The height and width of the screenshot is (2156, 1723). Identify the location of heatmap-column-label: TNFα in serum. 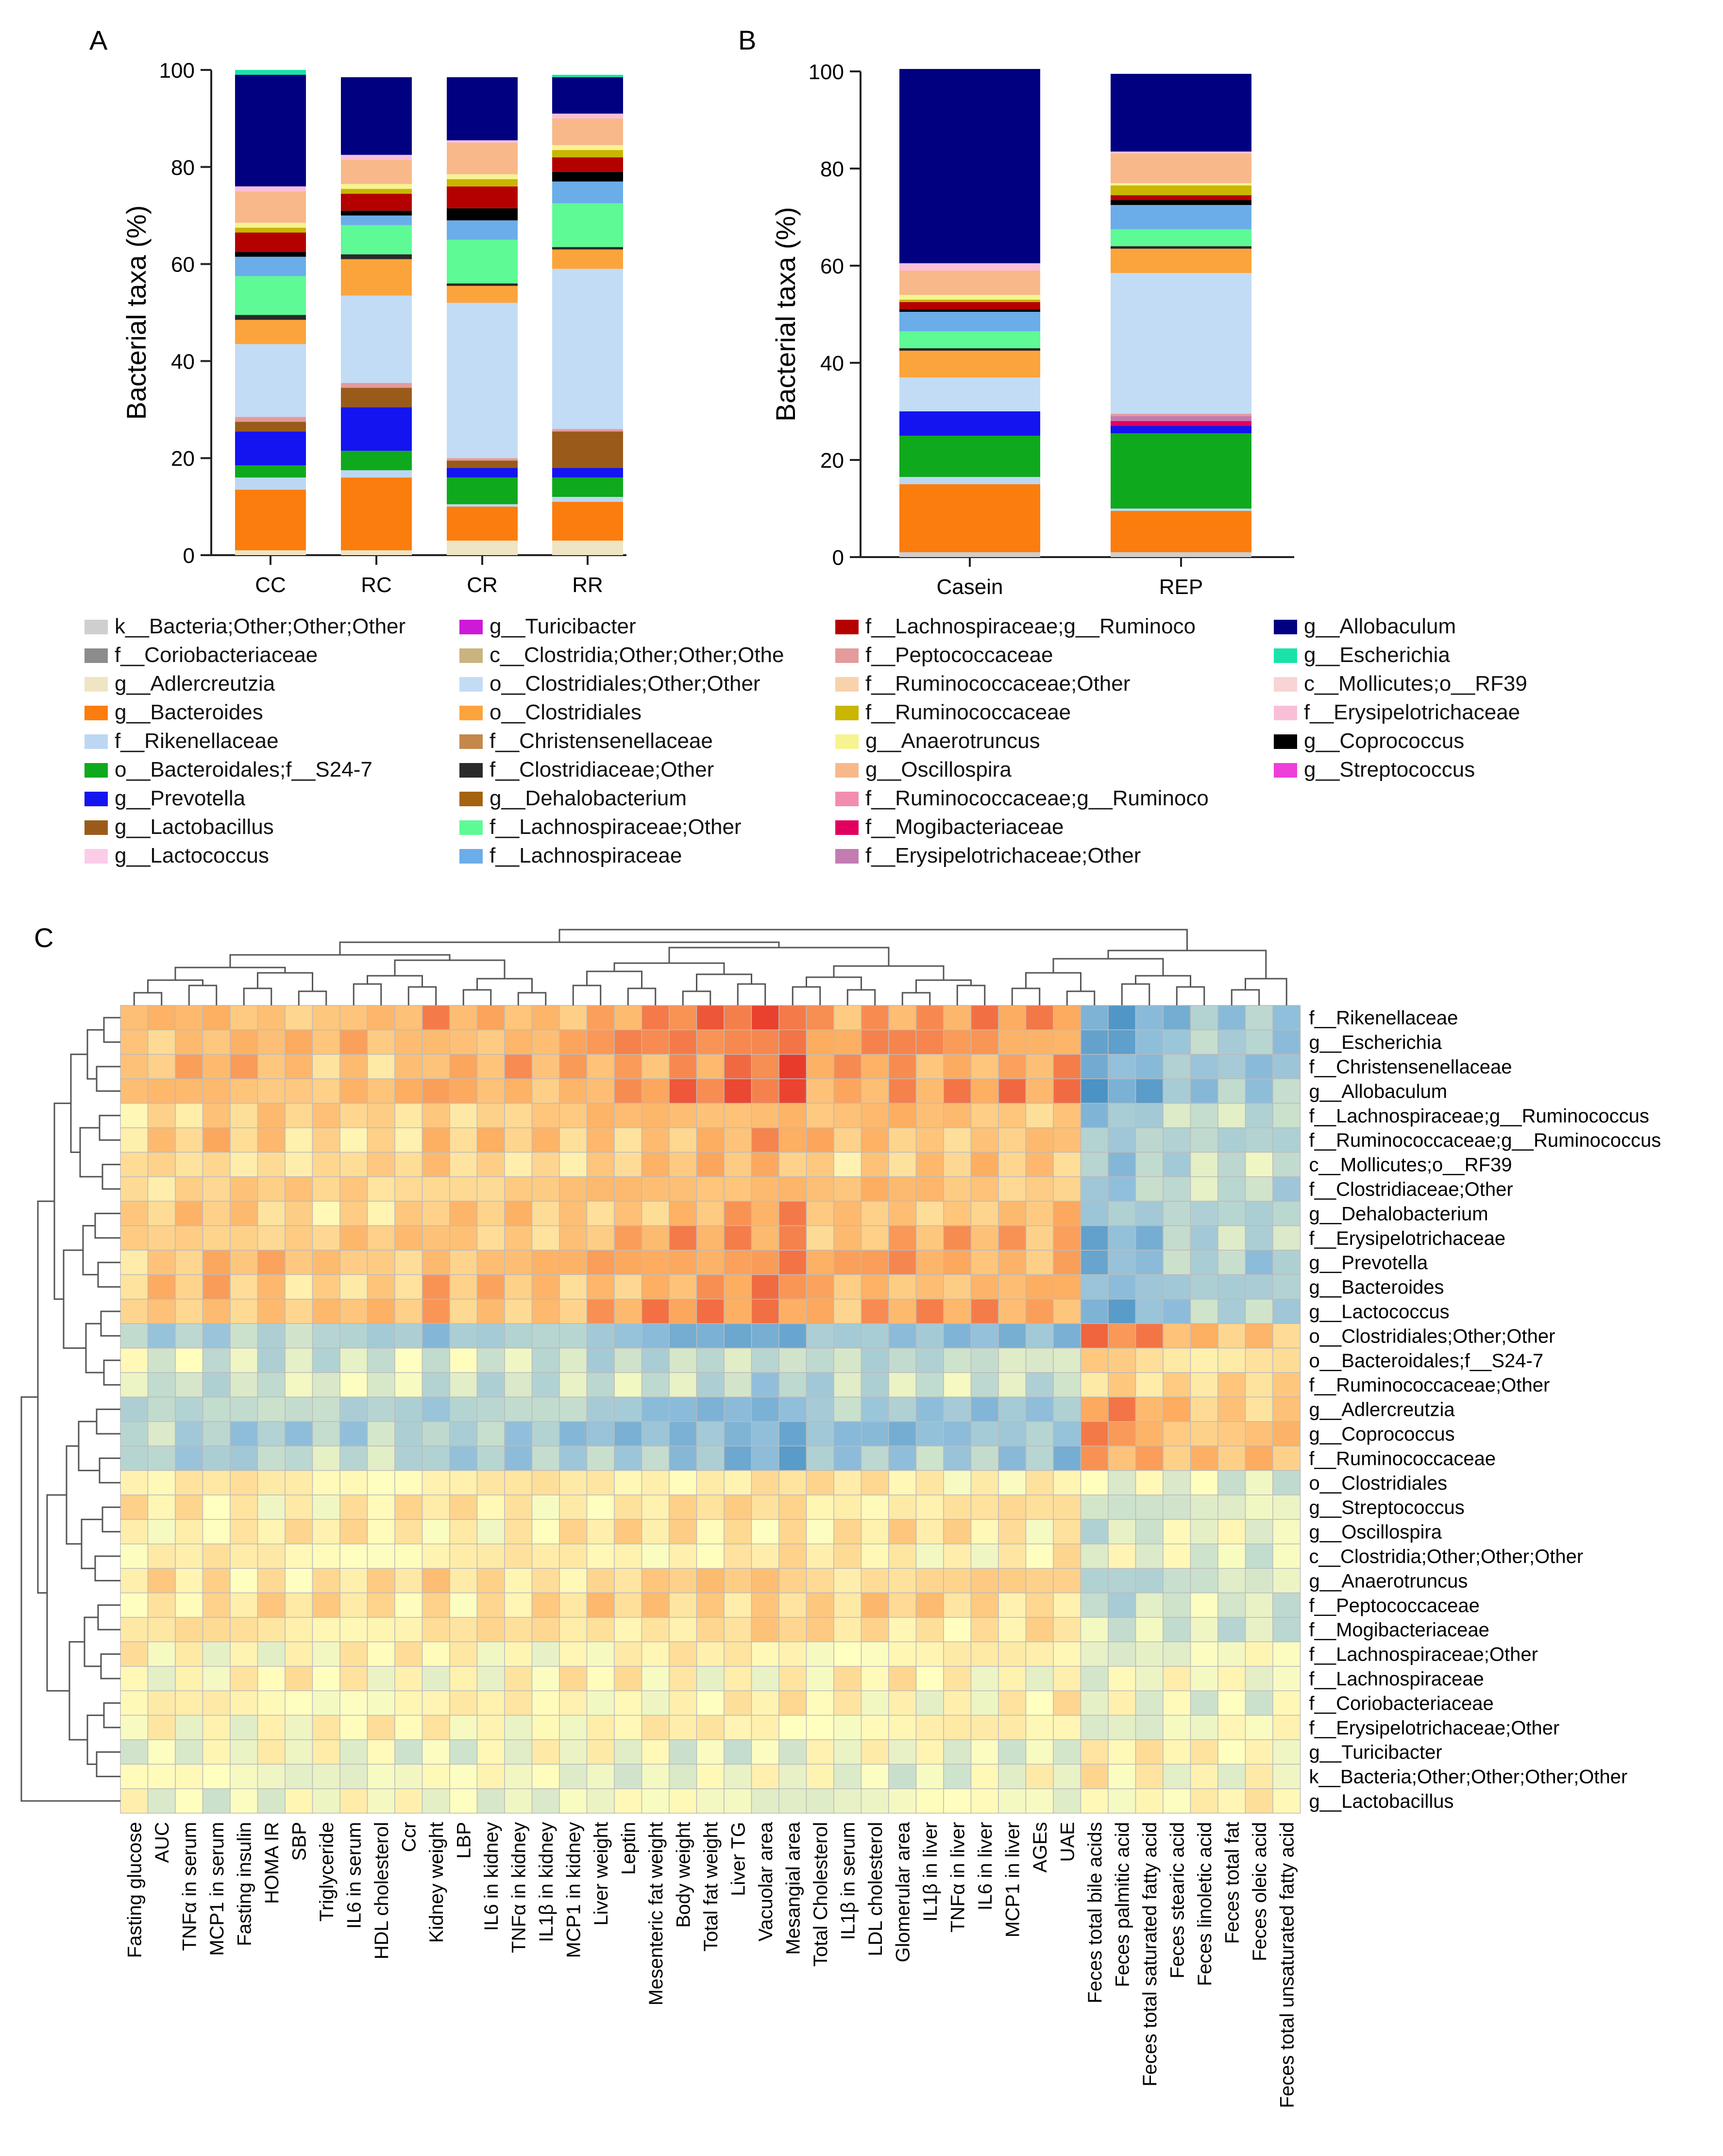
(189, 1886).